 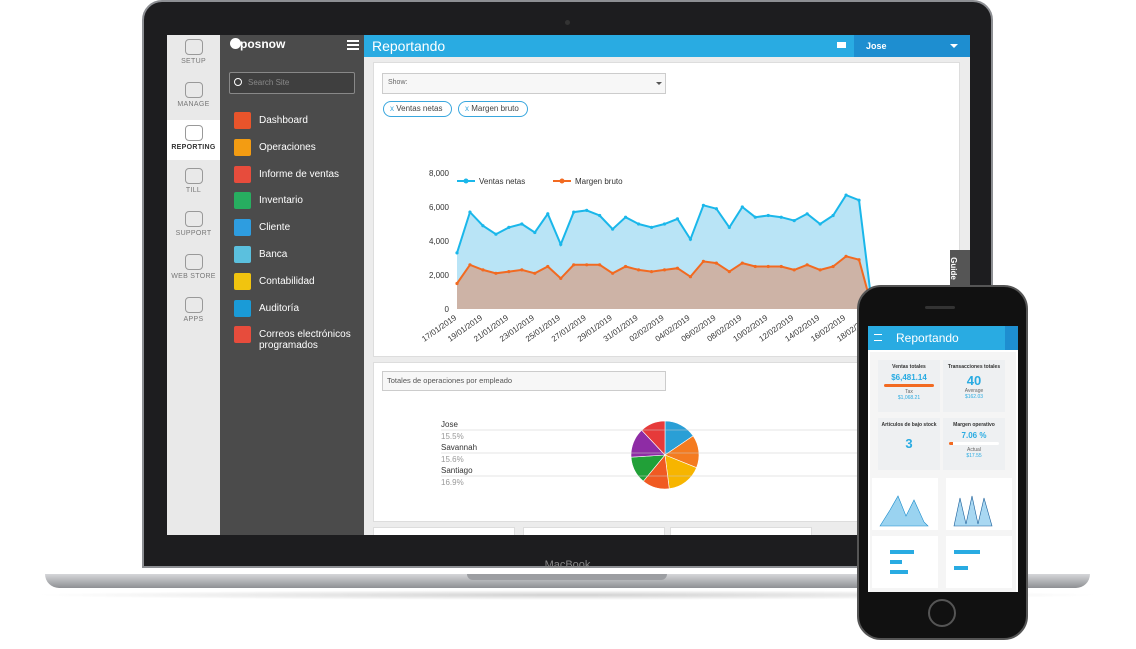 What do you see at coordinates (942, 613) in the screenshot?
I see `phone-home-button` at bounding box center [942, 613].